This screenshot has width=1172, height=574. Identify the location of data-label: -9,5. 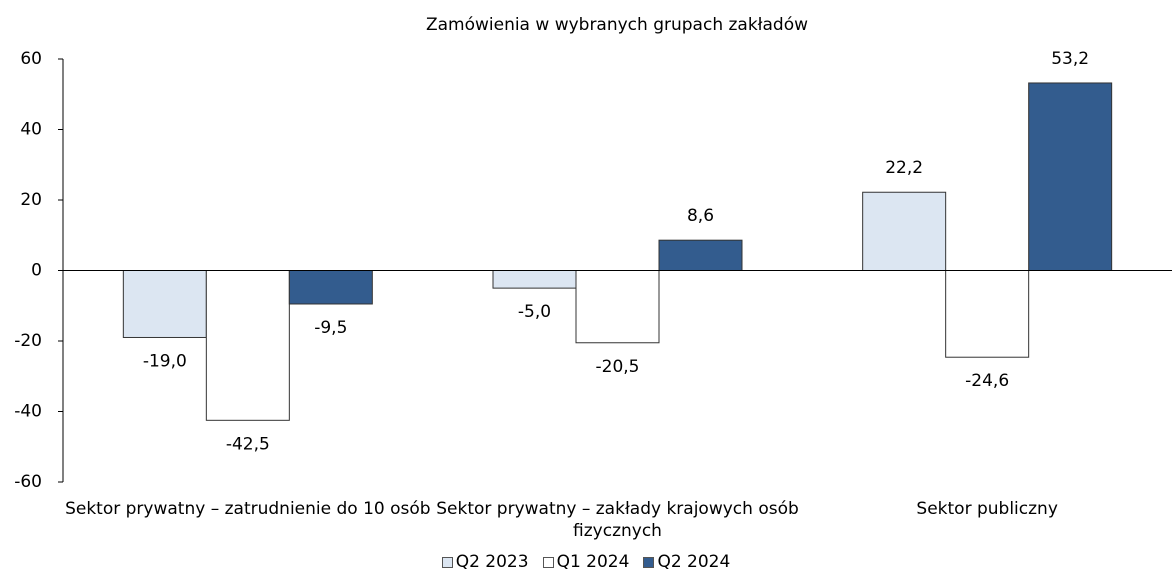
(330, 328).